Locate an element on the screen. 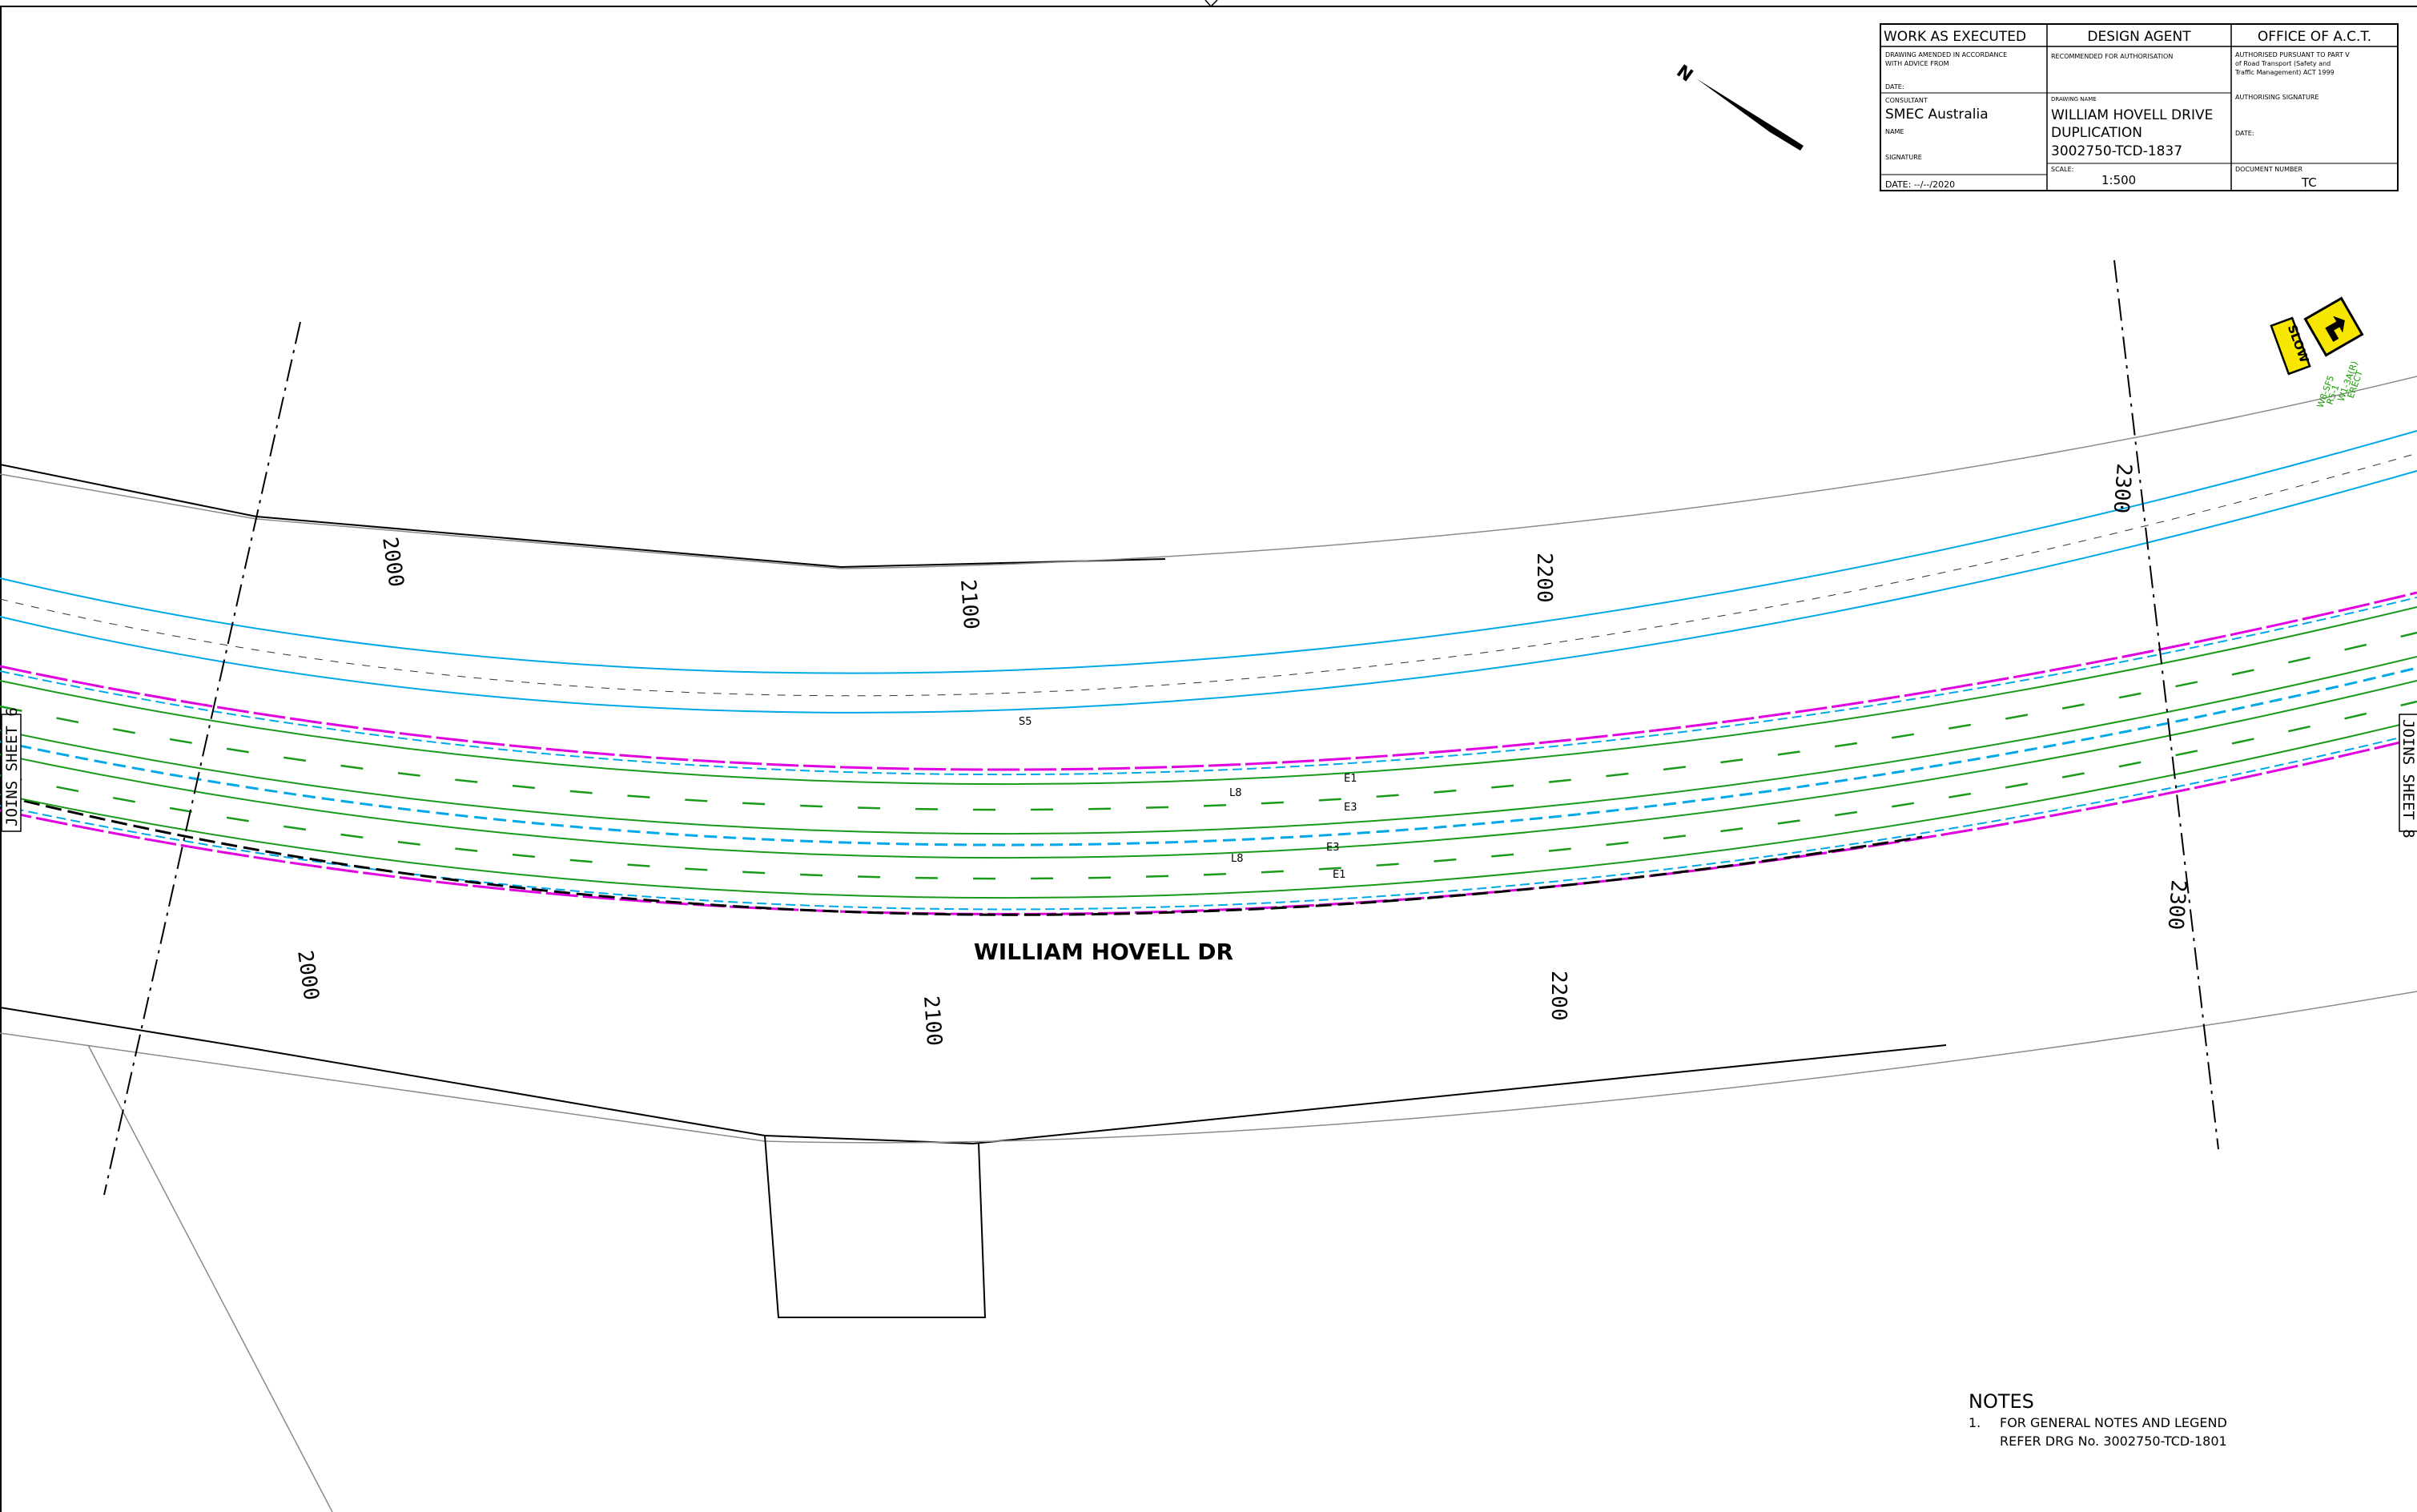  office-date-label: DATE: is located at coordinates (2244, 133).